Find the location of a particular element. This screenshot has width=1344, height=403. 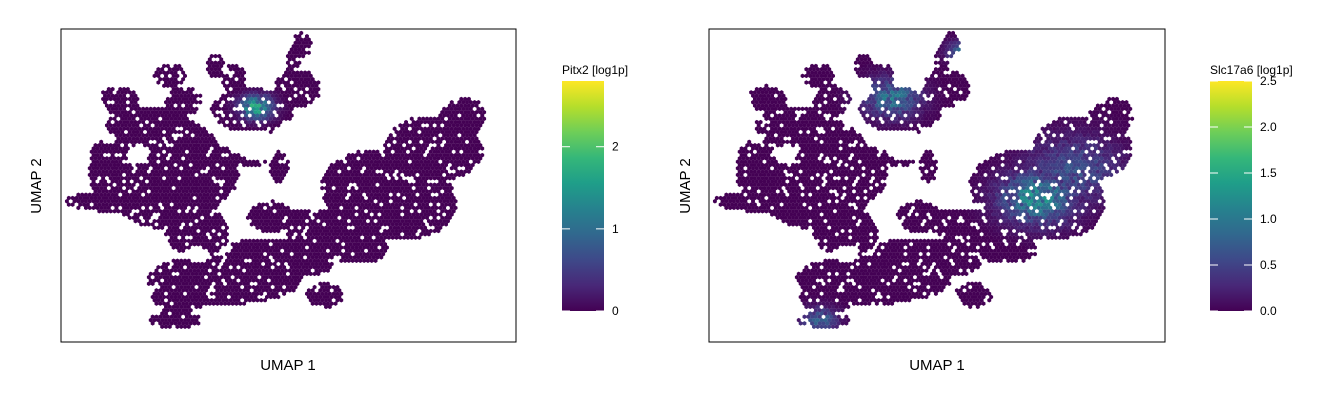

y-axis-title: UMAP 2 is located at coordinates (36, 186).